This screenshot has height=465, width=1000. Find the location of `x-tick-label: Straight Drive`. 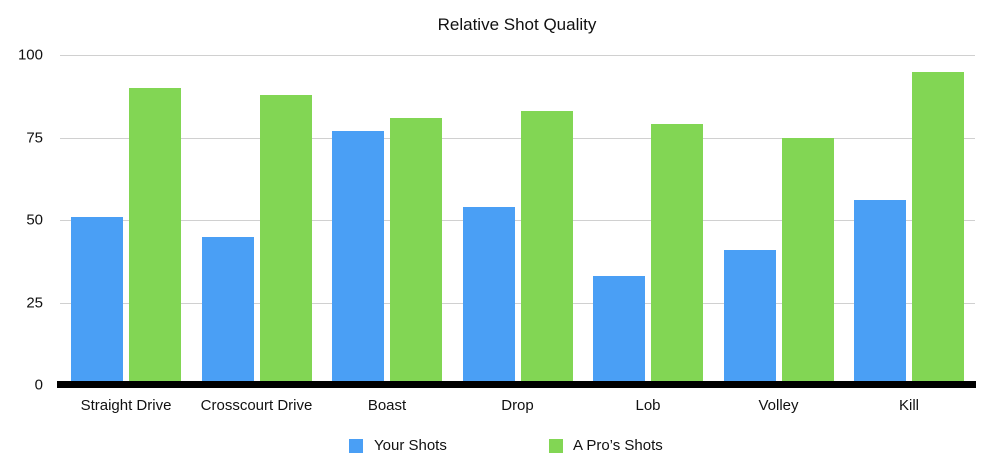

x-tick-label: Straight Drive is located at coordinates (126, 405).